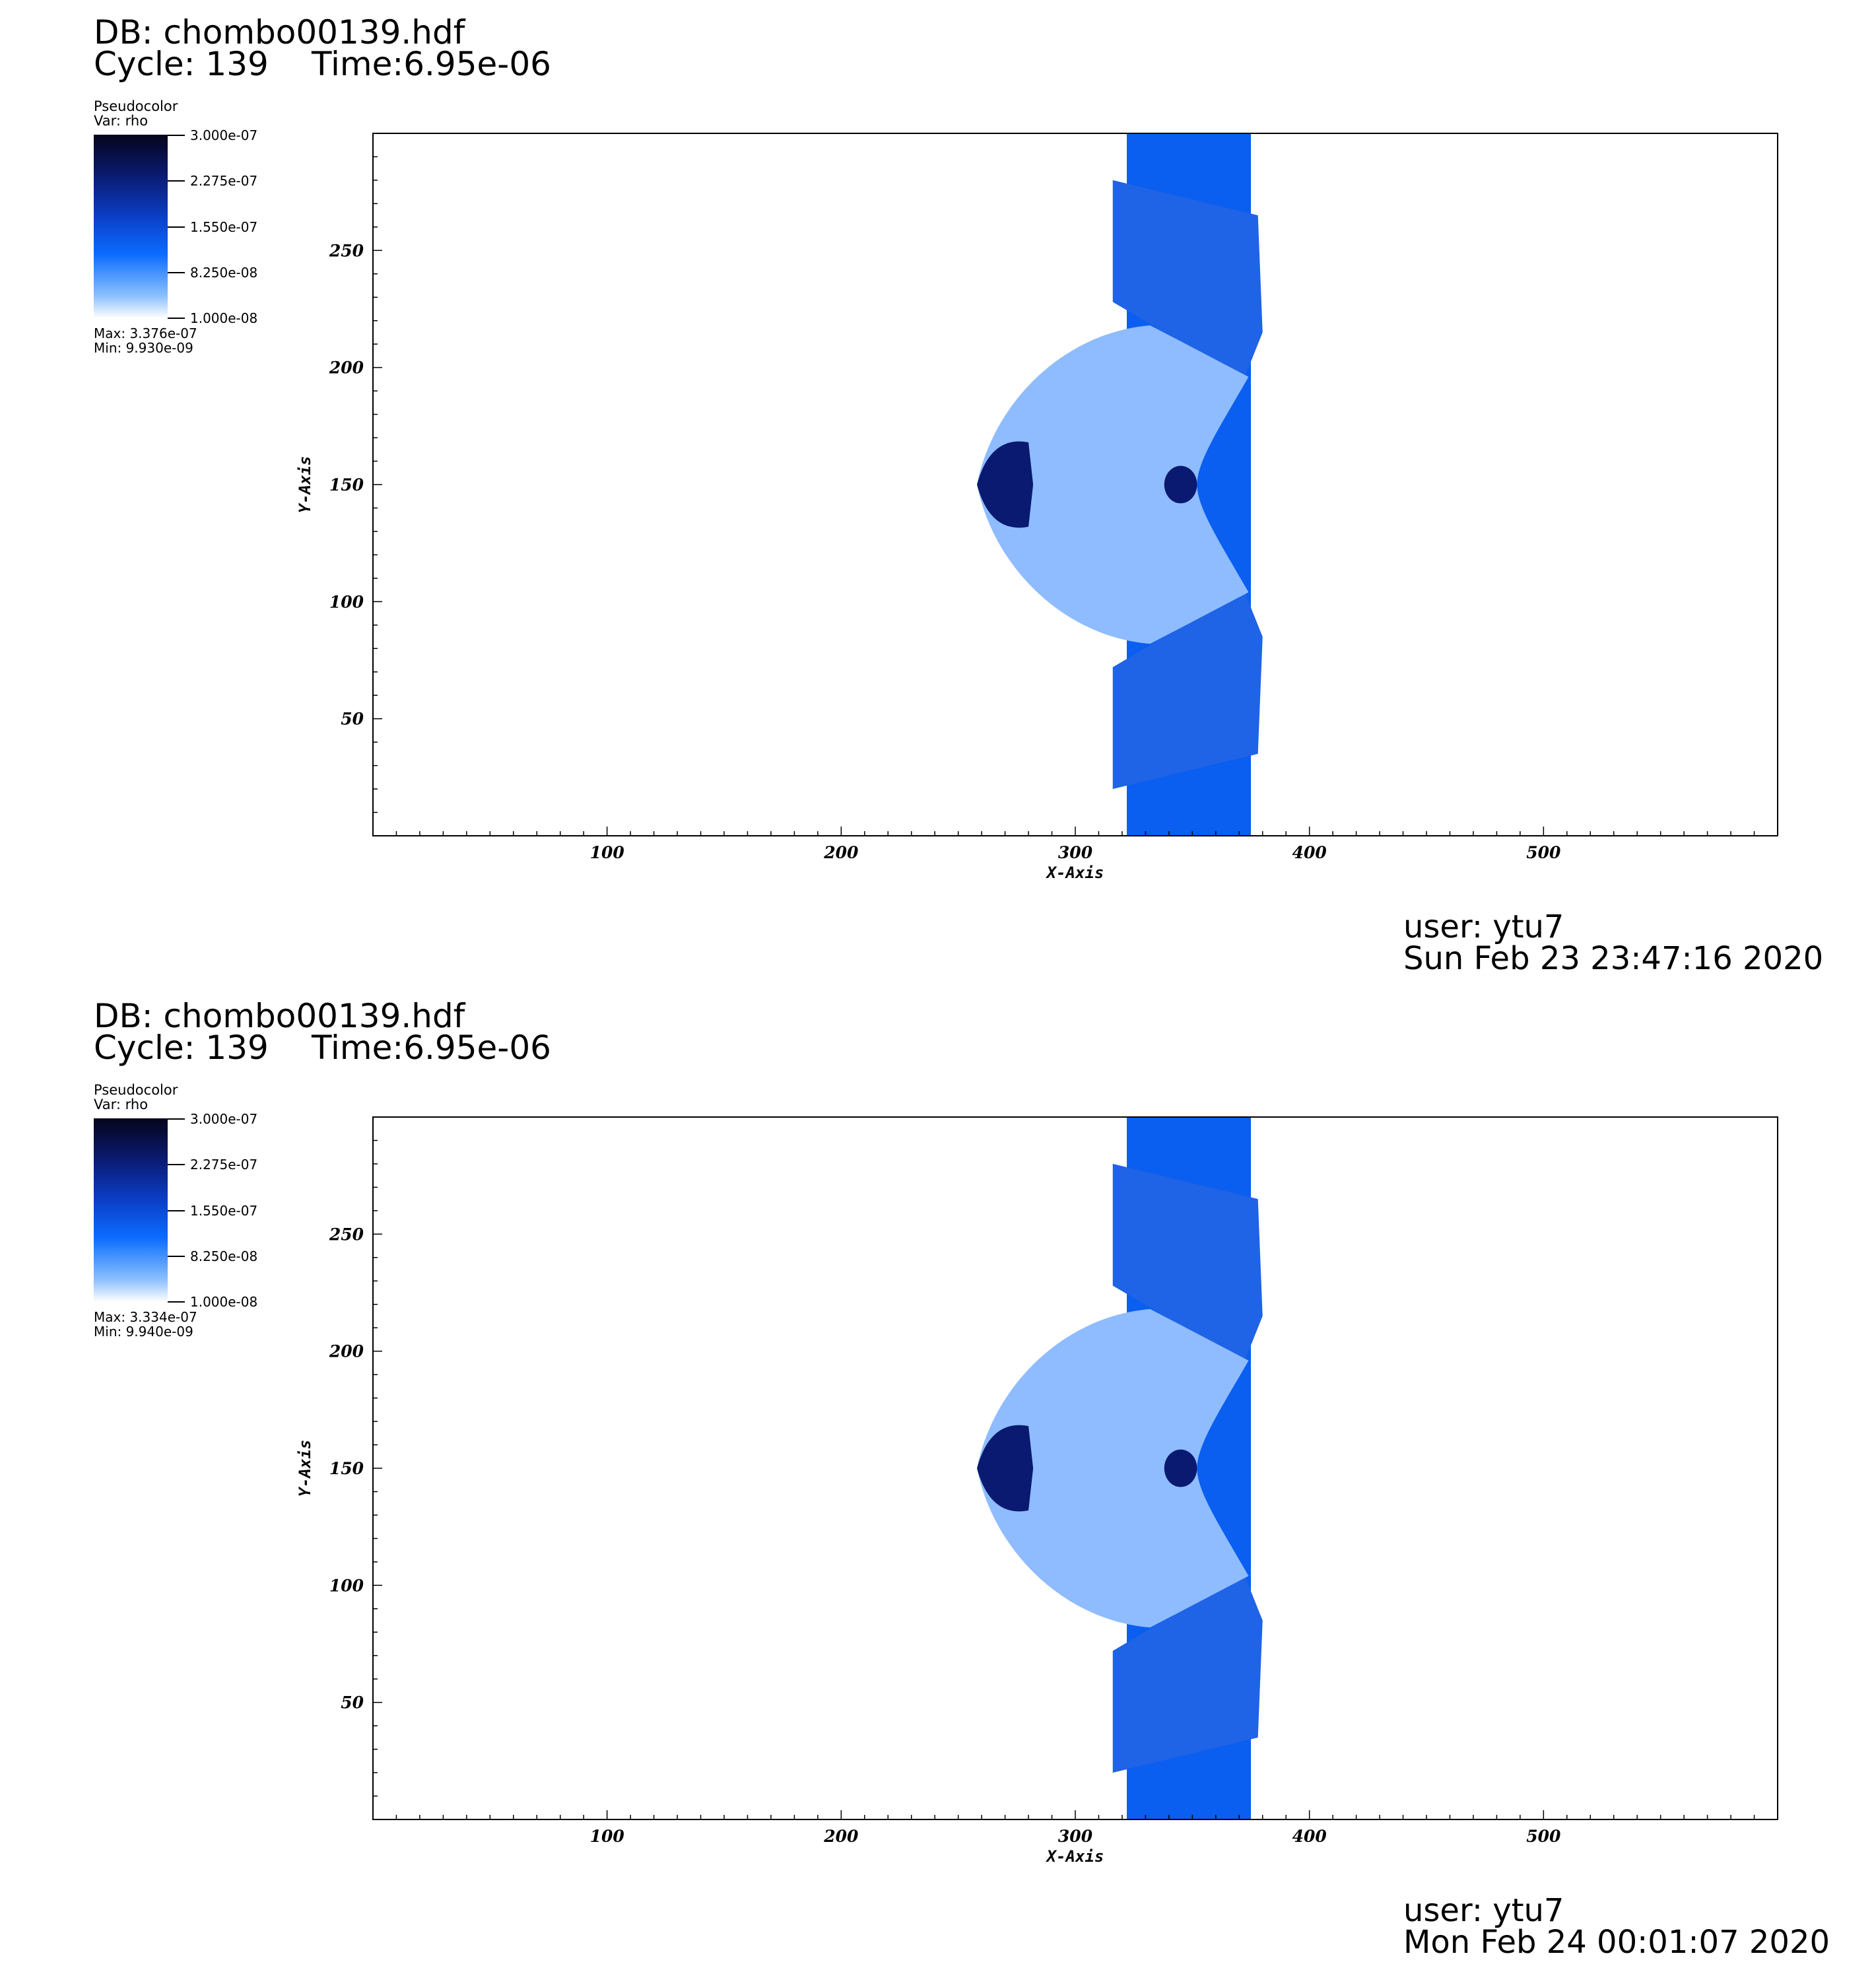  I want to click on legend-min: Min: 9.930e-09, so click(143, 348).